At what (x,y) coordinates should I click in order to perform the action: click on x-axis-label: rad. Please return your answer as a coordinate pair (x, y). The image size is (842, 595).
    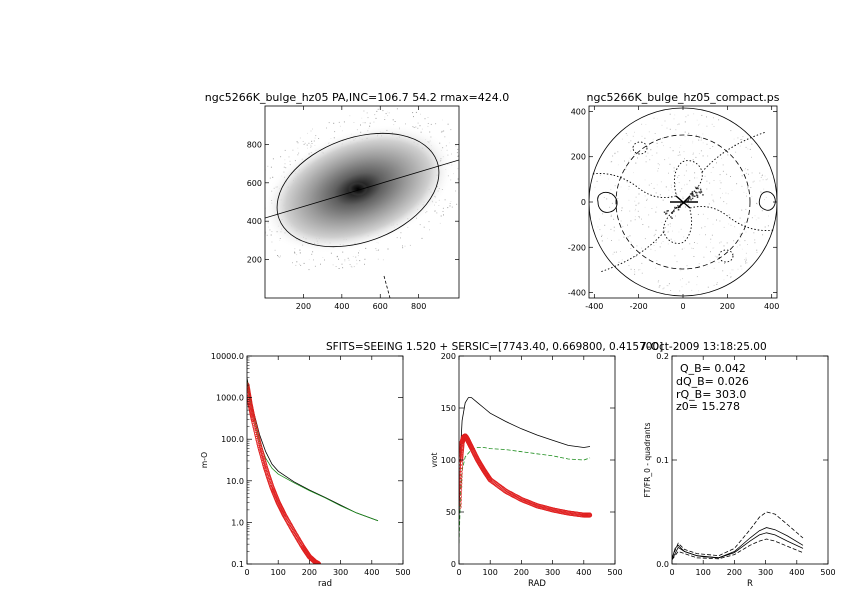
    Looking at the image, I should click on (325, 584).